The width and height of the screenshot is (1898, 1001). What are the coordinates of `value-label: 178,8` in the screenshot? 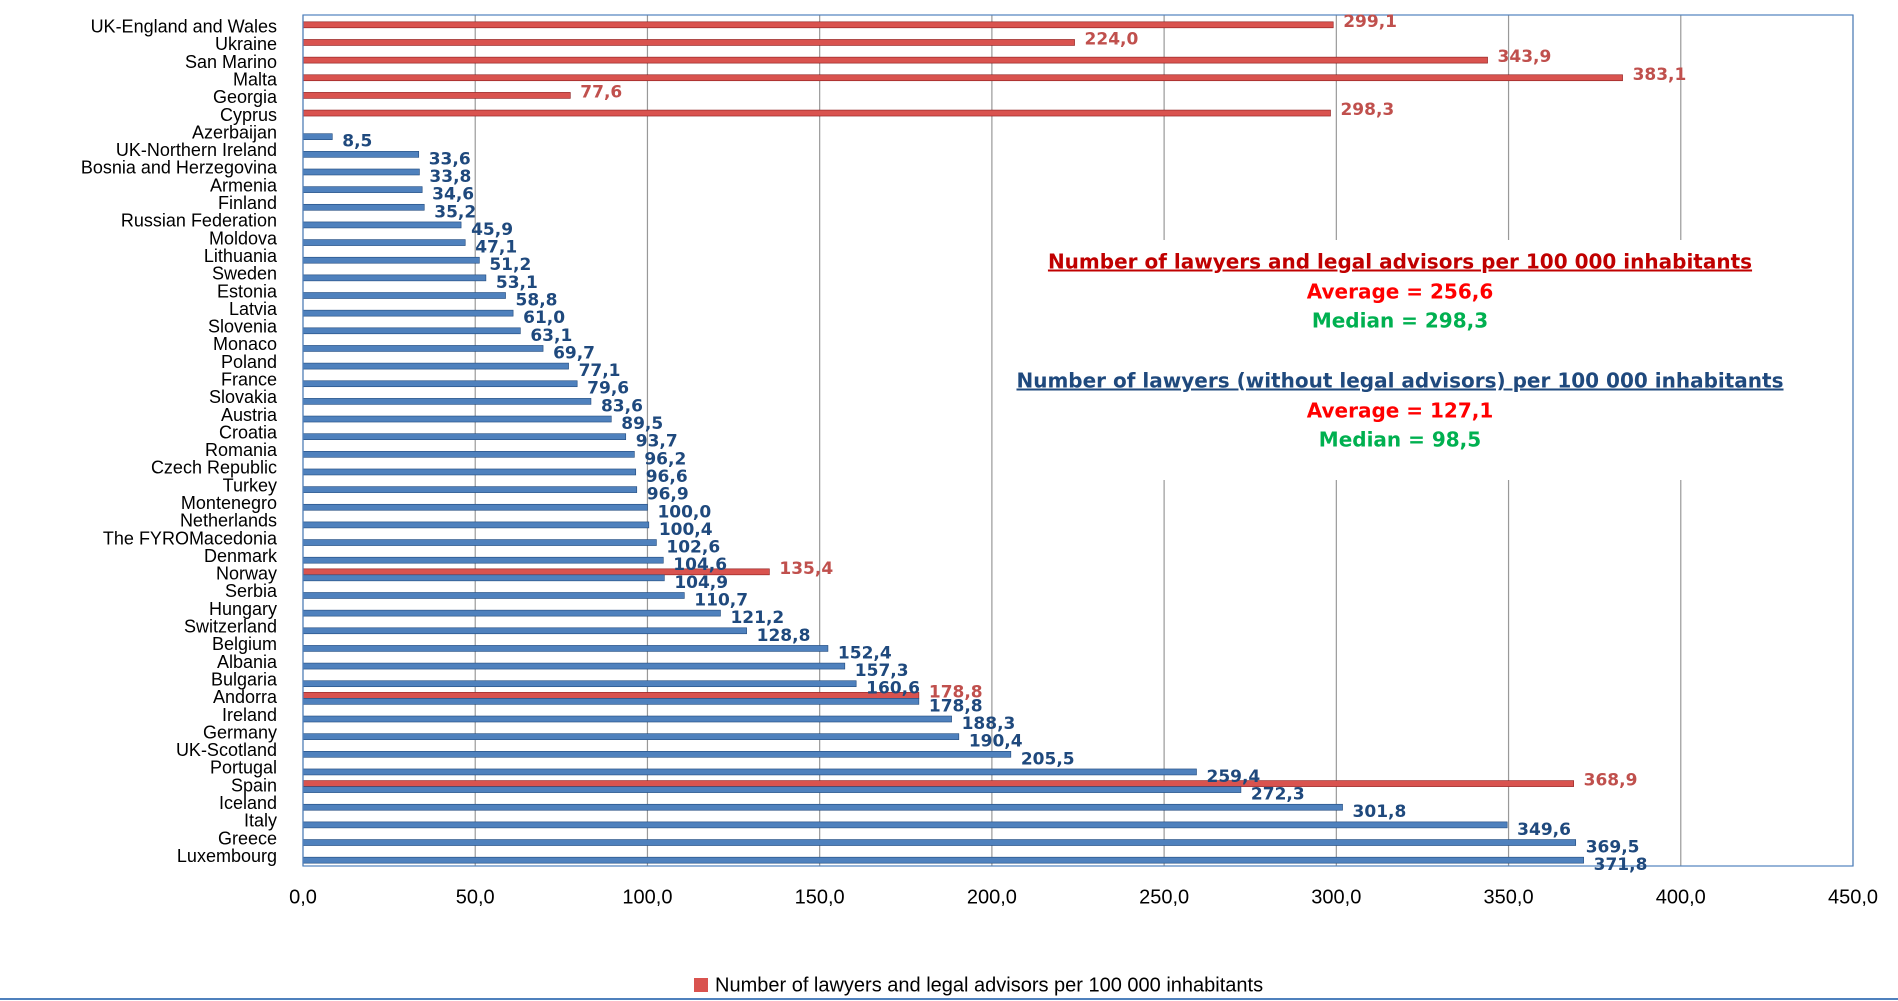 It's located at (956, 692).